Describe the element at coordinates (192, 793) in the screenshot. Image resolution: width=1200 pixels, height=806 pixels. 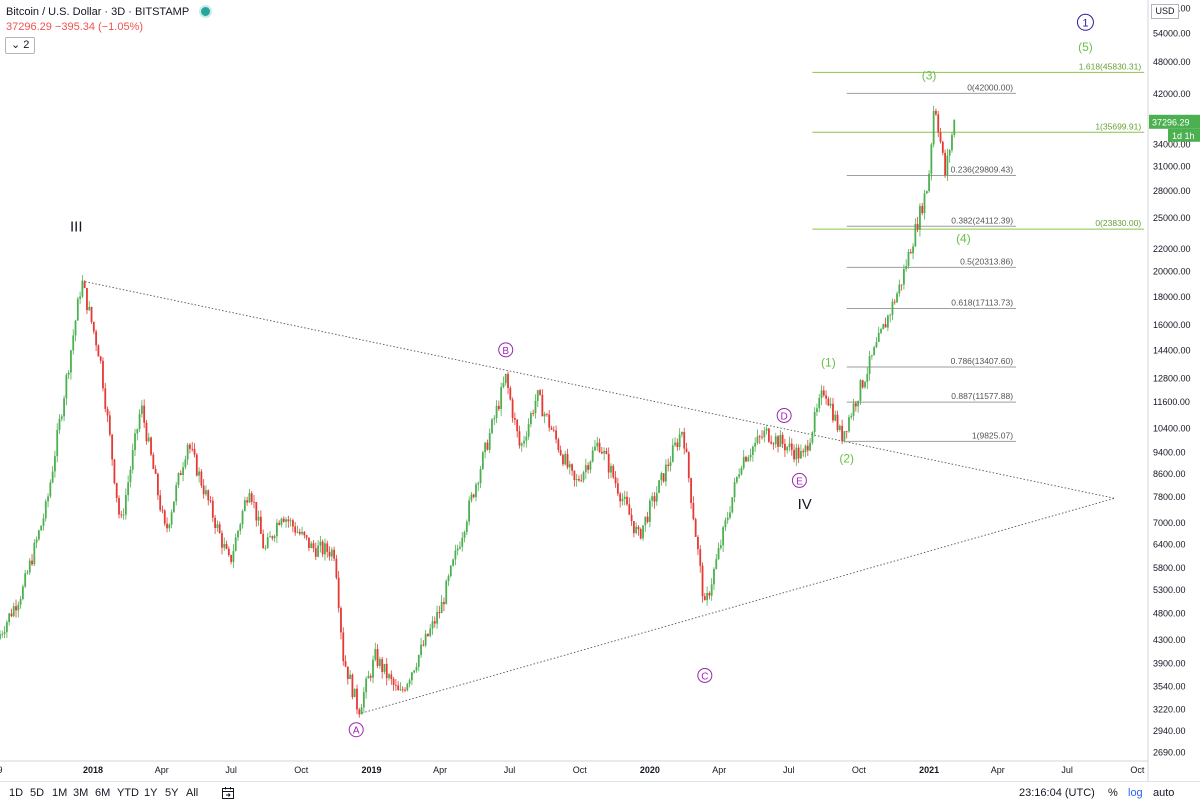
I see `timeframe-all: All` at that location.